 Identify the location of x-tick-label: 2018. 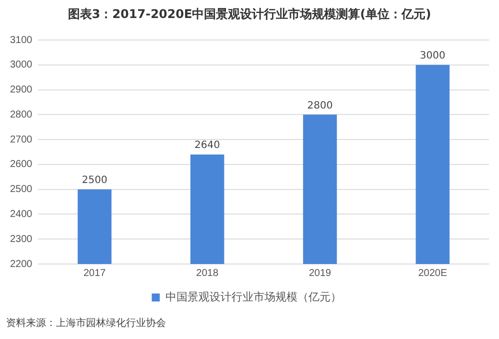
(207, 273).